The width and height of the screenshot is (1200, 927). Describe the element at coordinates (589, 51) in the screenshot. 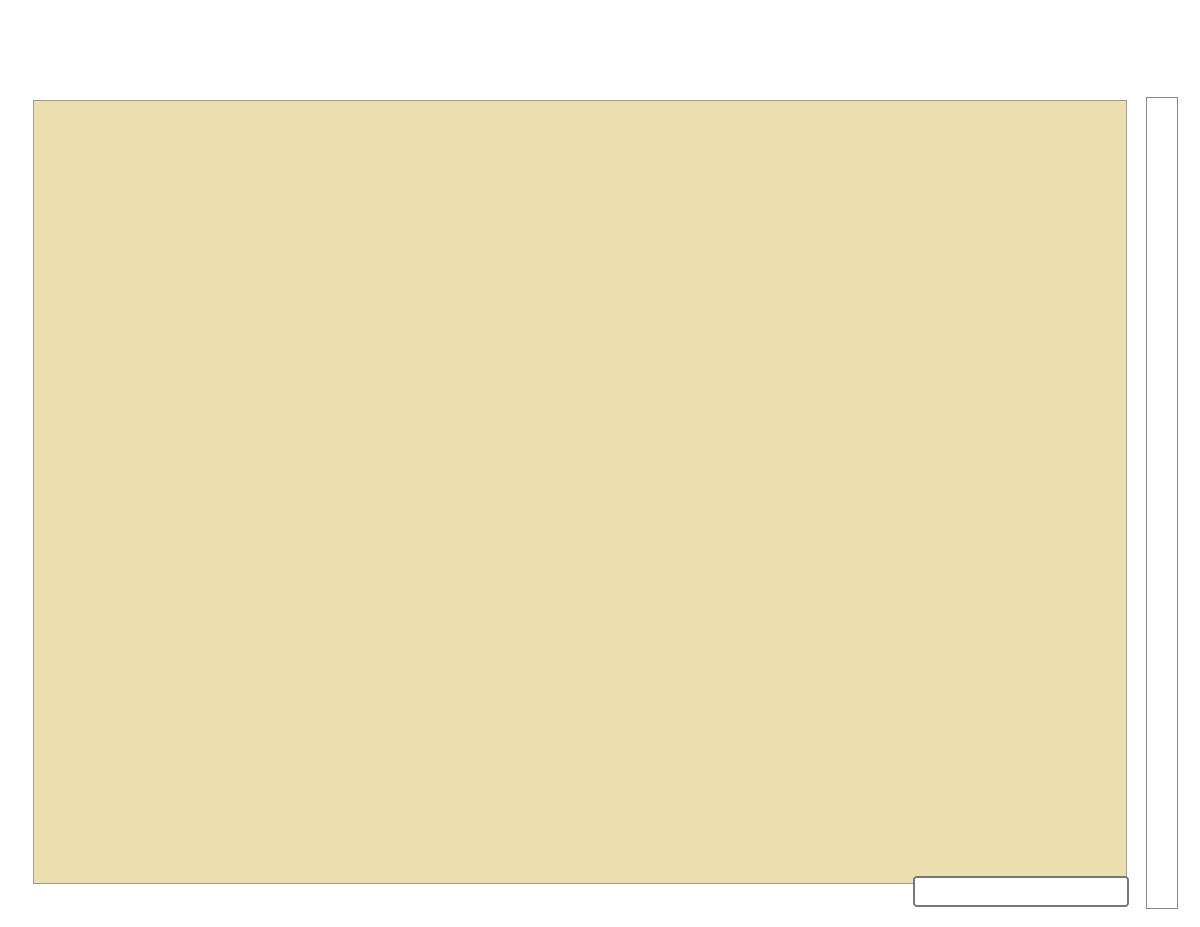

I see `gap1` at that location.